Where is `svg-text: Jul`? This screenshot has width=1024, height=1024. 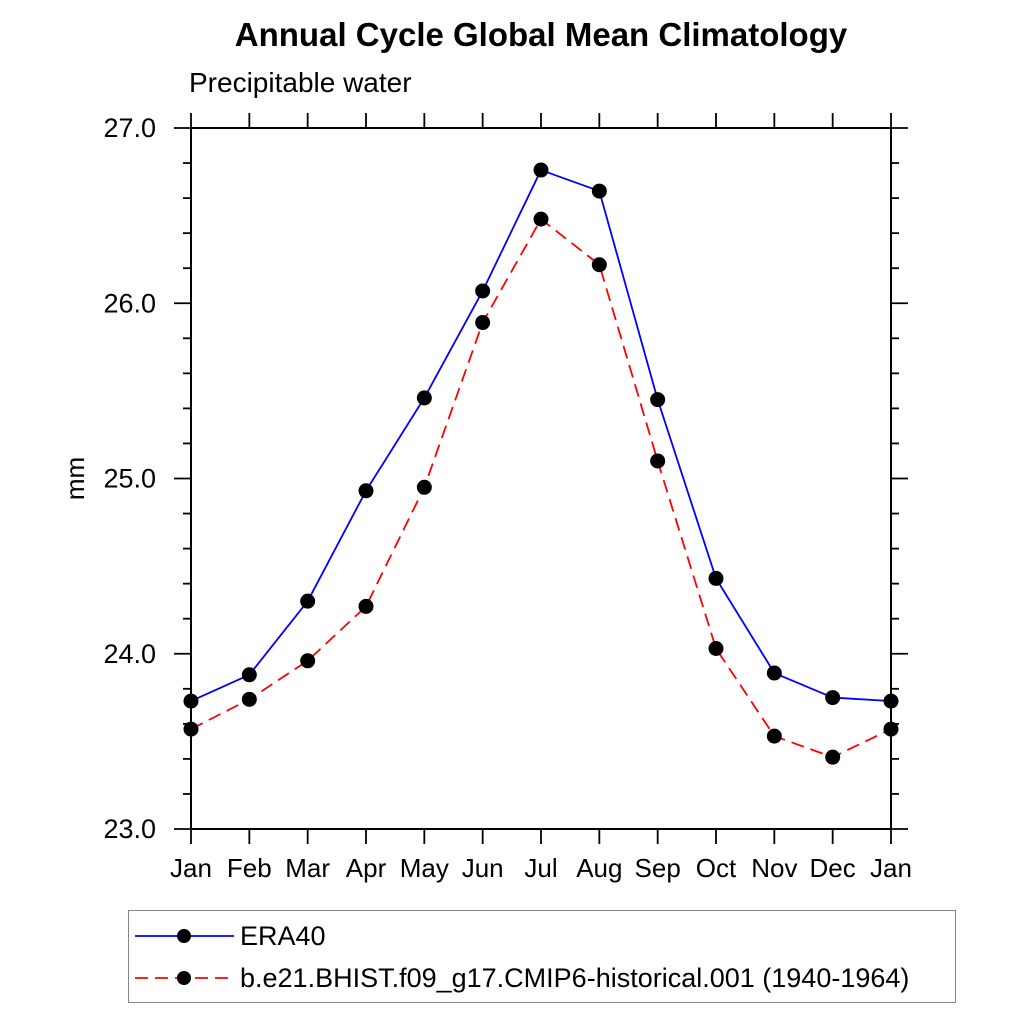
svg-text: Jul is located at coordinates (540, 868).